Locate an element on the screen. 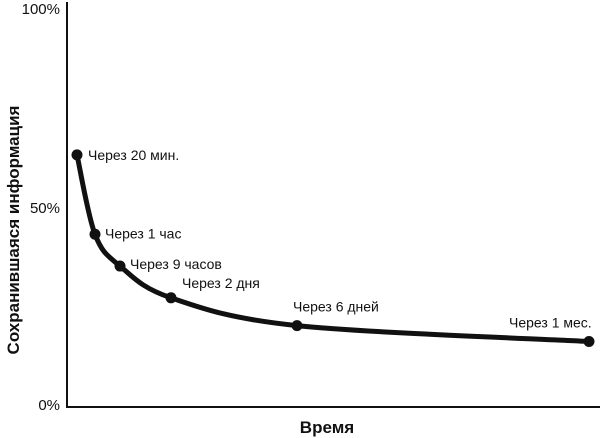 Image resolution: width=600 pixels, height=438 pixels. y-axis-label: Сохранившаяся информация is located at coordinates (13, 230).